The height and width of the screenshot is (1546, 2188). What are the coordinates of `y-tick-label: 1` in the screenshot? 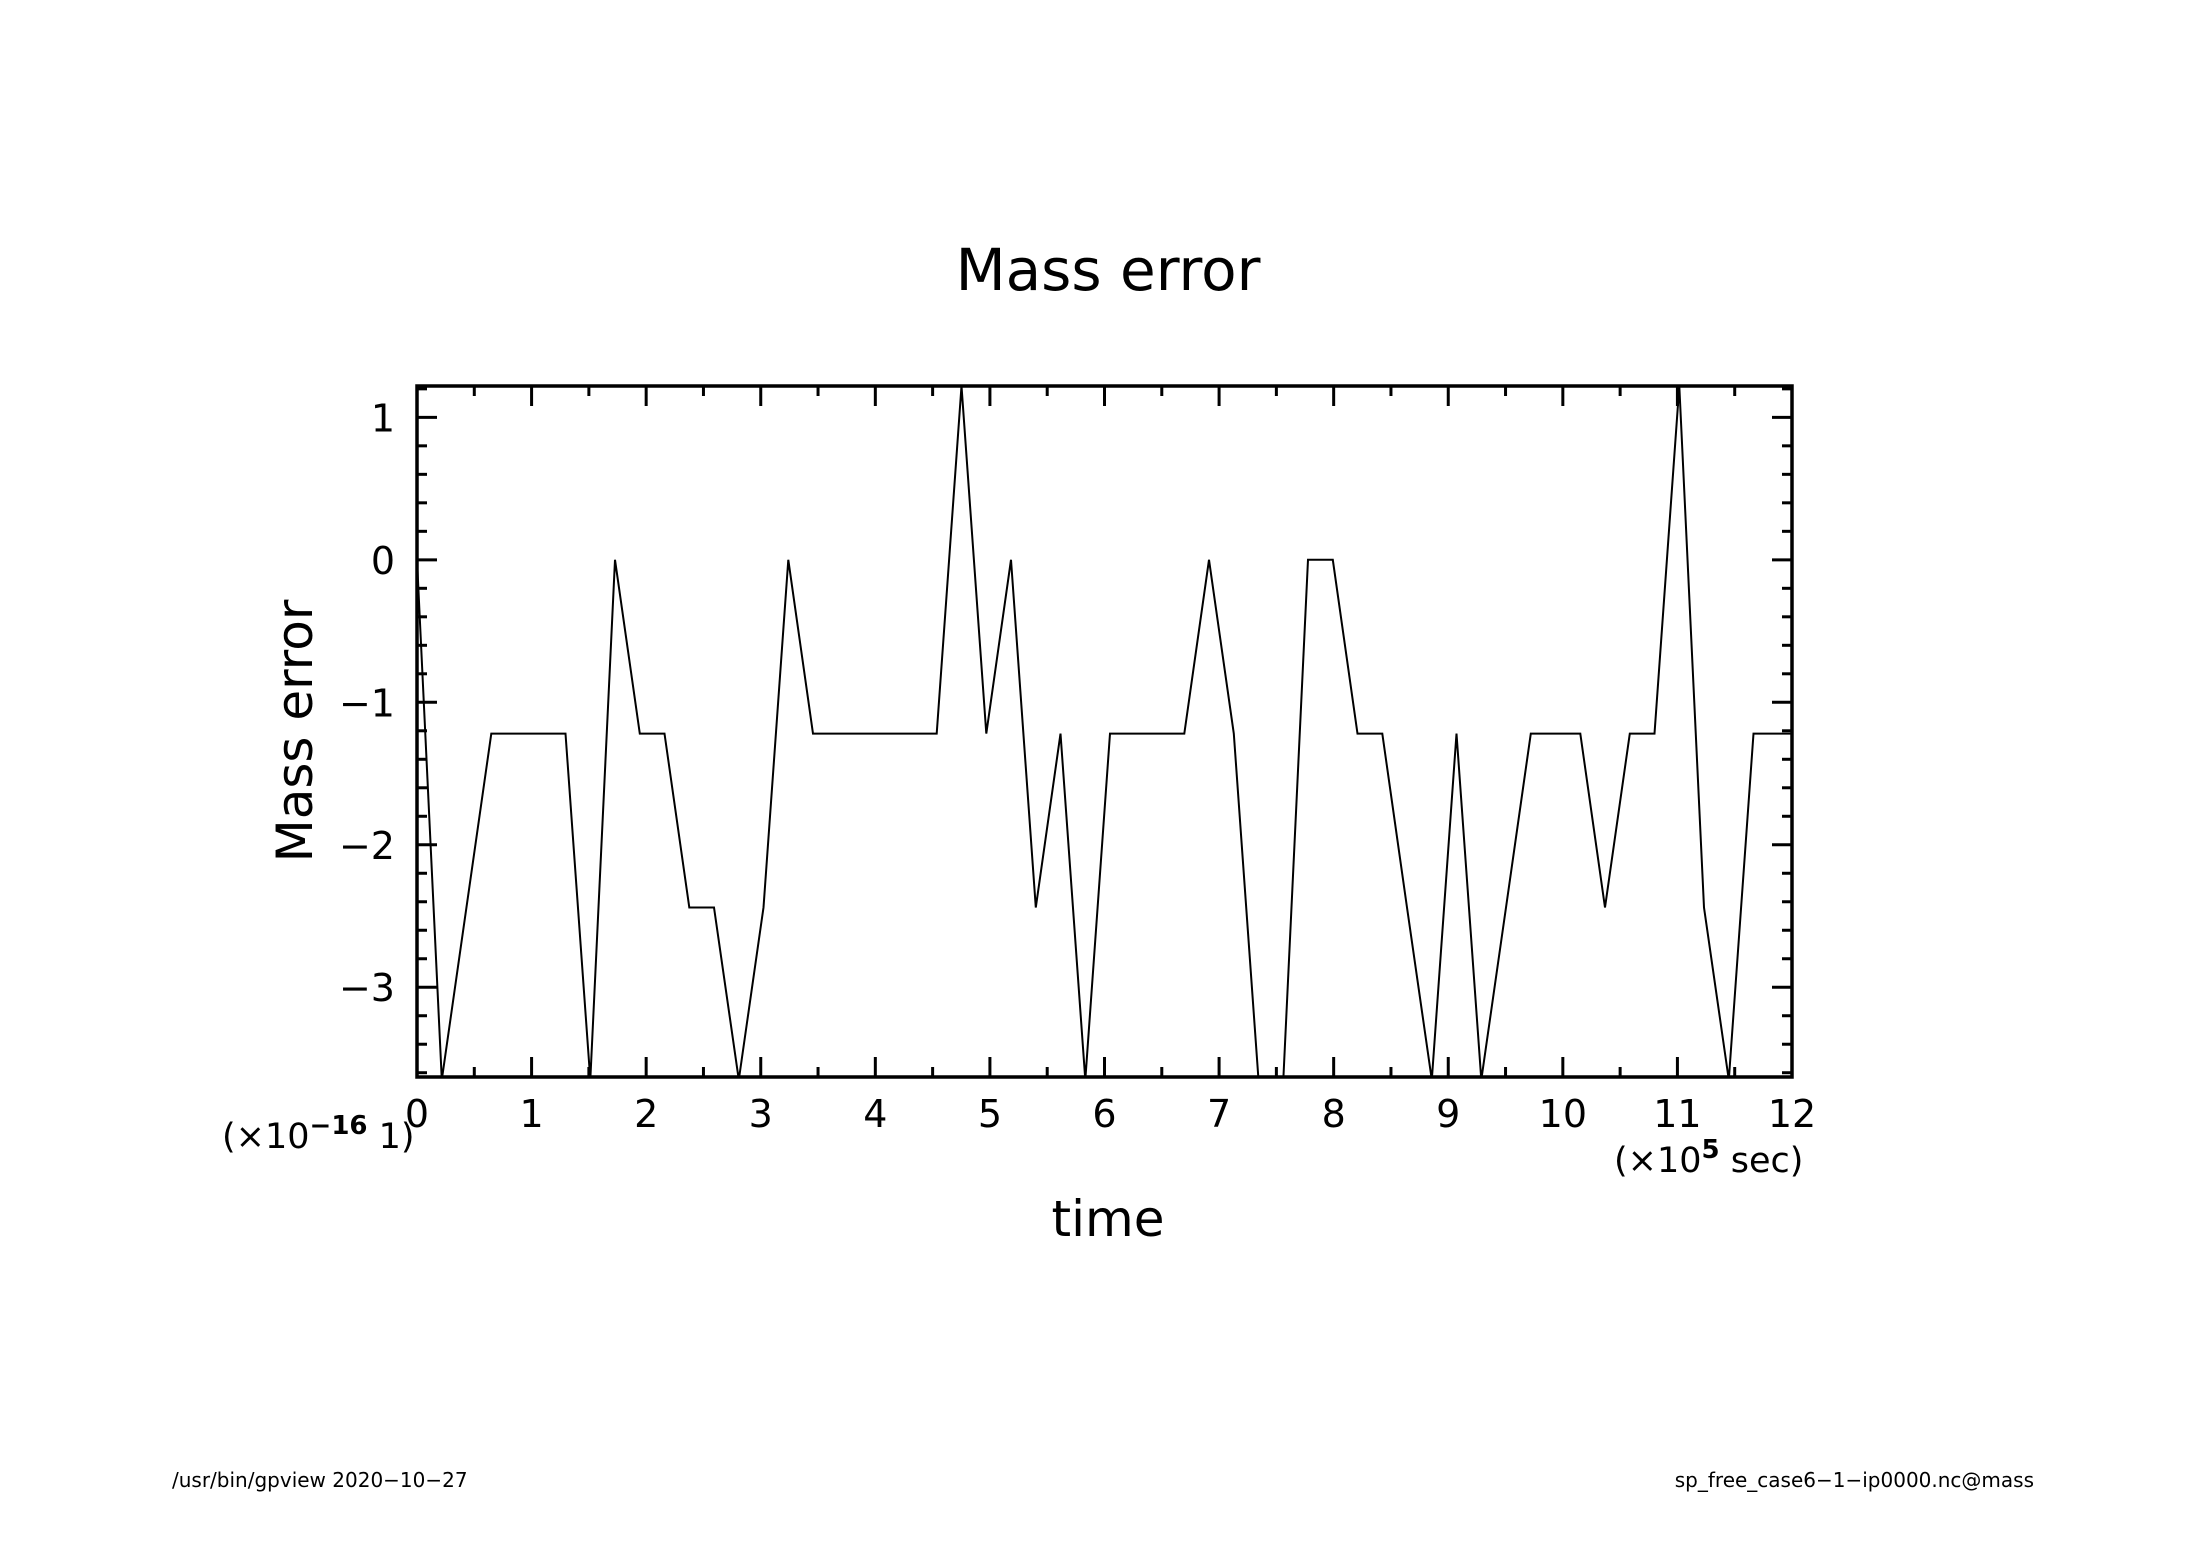 It's located at (383, 418).